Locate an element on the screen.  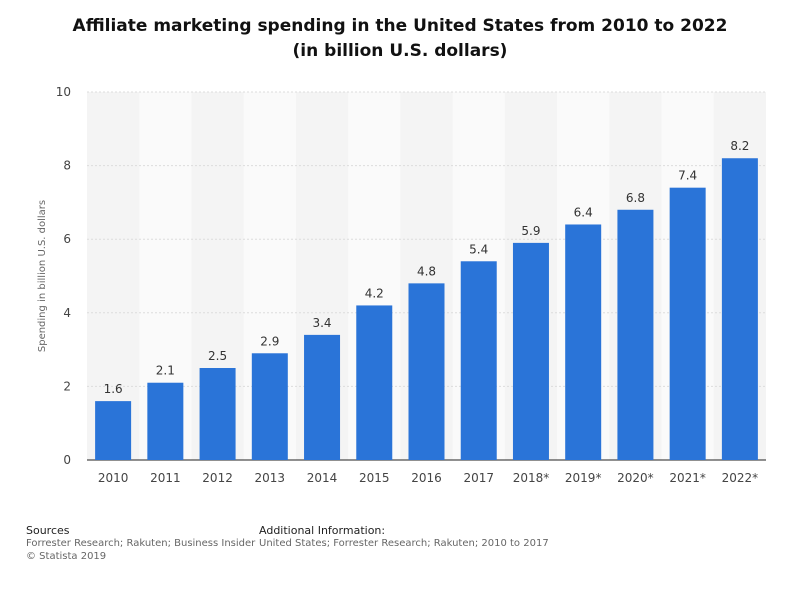
data-label: 2.5 is located at coordinates (217, 356).